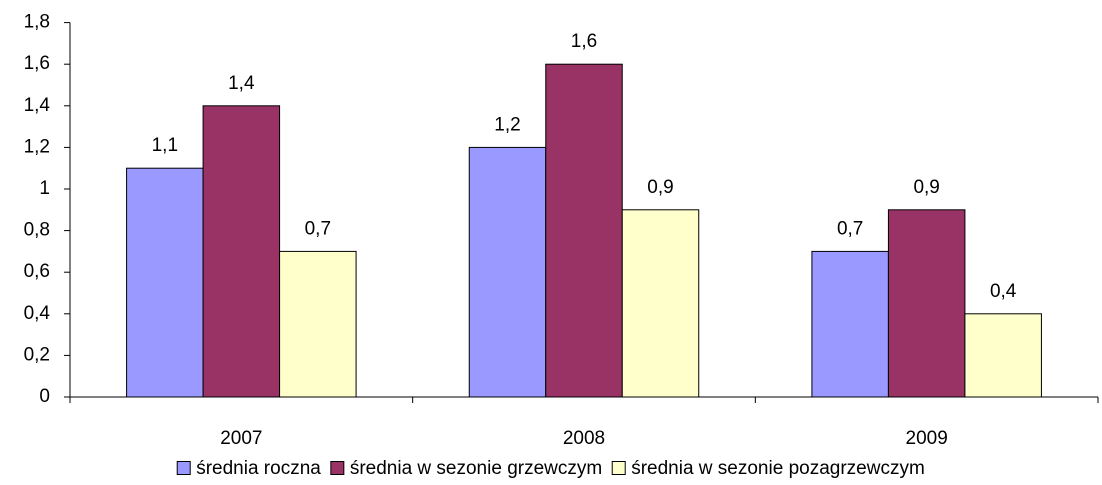  I want to click on y-tick-label: 0,8, so click(37, 230).